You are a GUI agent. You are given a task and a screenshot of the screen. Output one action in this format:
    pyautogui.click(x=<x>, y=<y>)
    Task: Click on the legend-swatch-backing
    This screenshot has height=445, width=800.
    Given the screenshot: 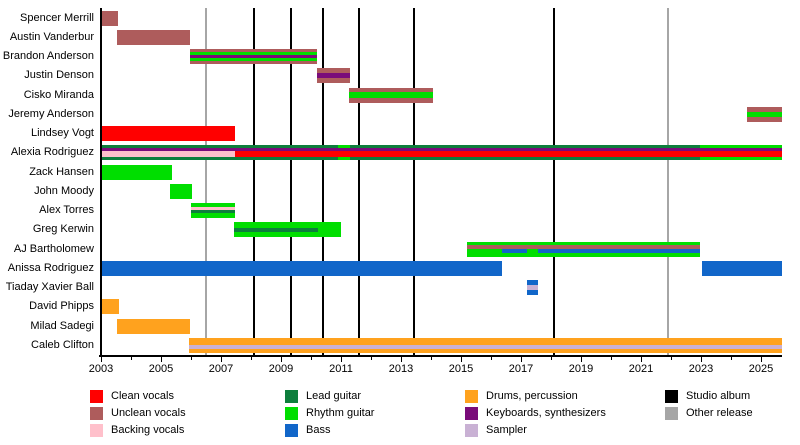 What is the action you would take?
    pyautogui.click(x=96, y=430)
    